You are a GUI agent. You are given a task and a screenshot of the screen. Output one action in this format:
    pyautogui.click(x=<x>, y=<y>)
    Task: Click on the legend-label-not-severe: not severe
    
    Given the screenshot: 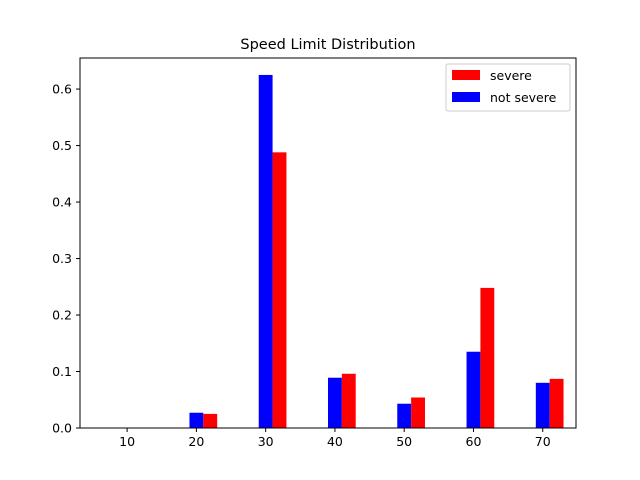 What is the action you would take?
    pyautogui.click(x=523, y=97)
    